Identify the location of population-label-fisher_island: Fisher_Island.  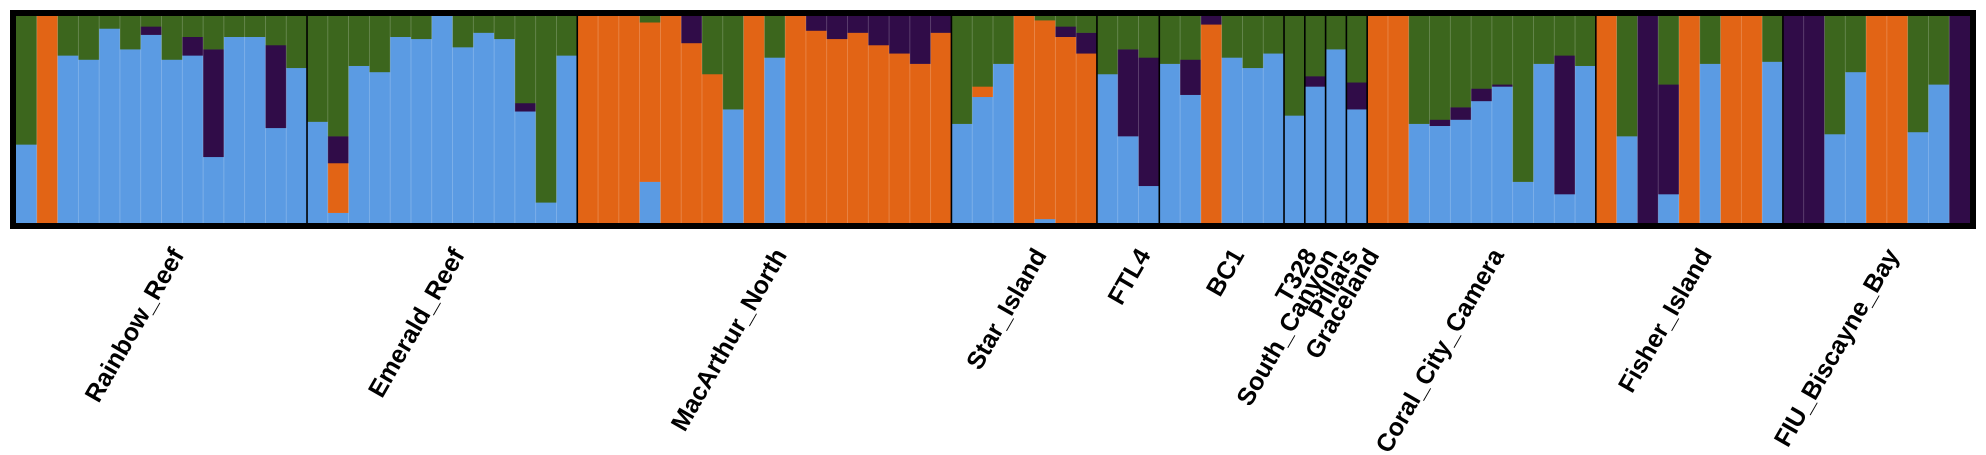
(1665, 321).